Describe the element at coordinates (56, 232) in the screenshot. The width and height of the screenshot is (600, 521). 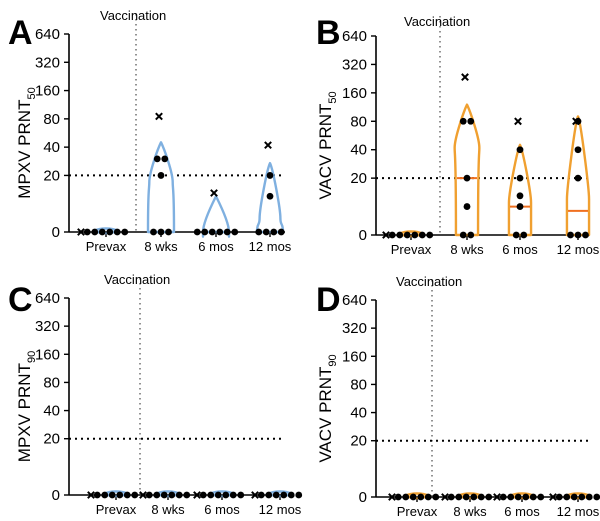
I see `y-tick-label: 0` at that location.